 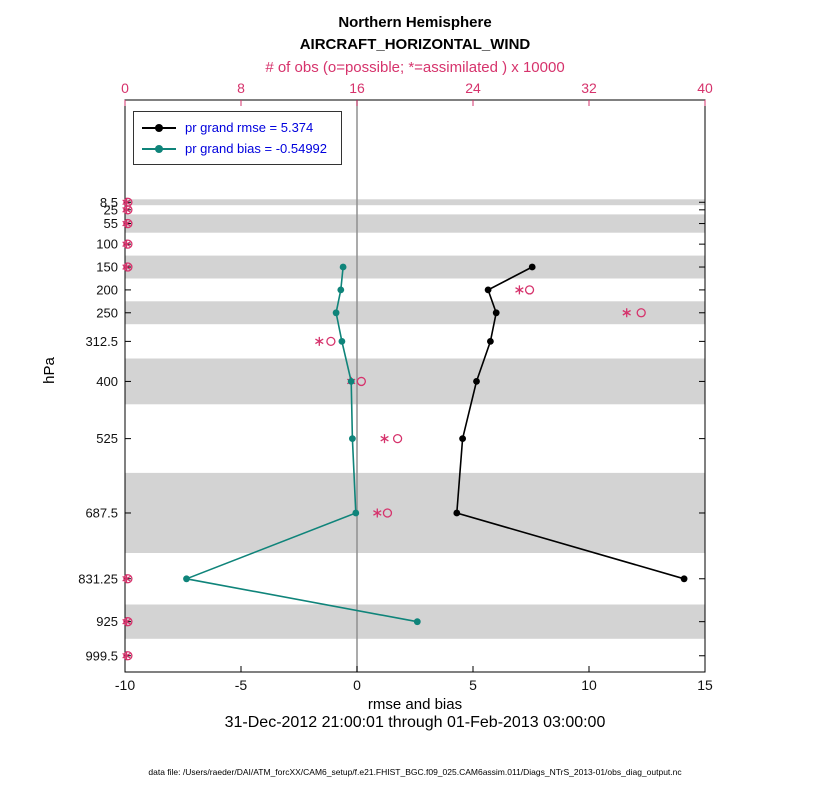 What do you see at coordinates (125, 685) in the screenshot?
I see `x-tick-label: -10` at bounding box center [125, 685].